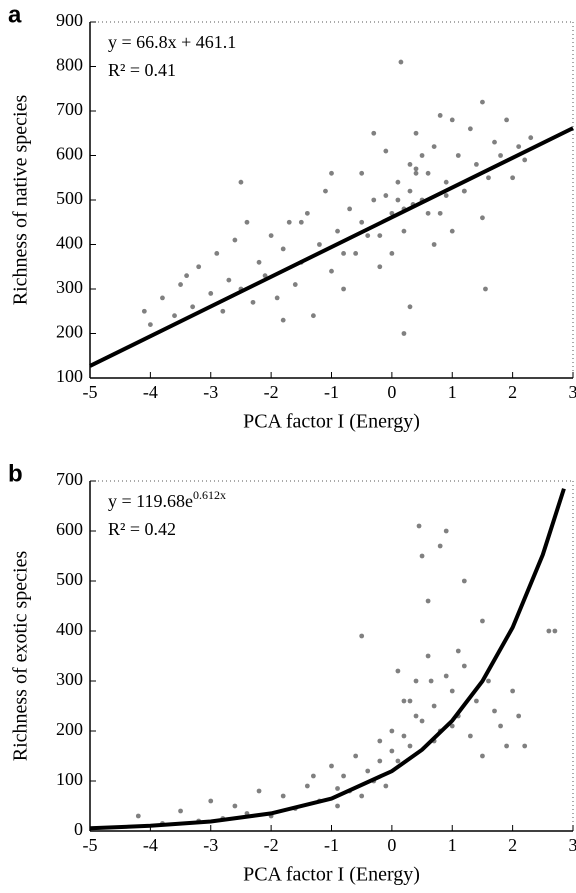 This screenshot has width=576, height=893. I want to click on x-tick-label: -2, so click(271, 845).